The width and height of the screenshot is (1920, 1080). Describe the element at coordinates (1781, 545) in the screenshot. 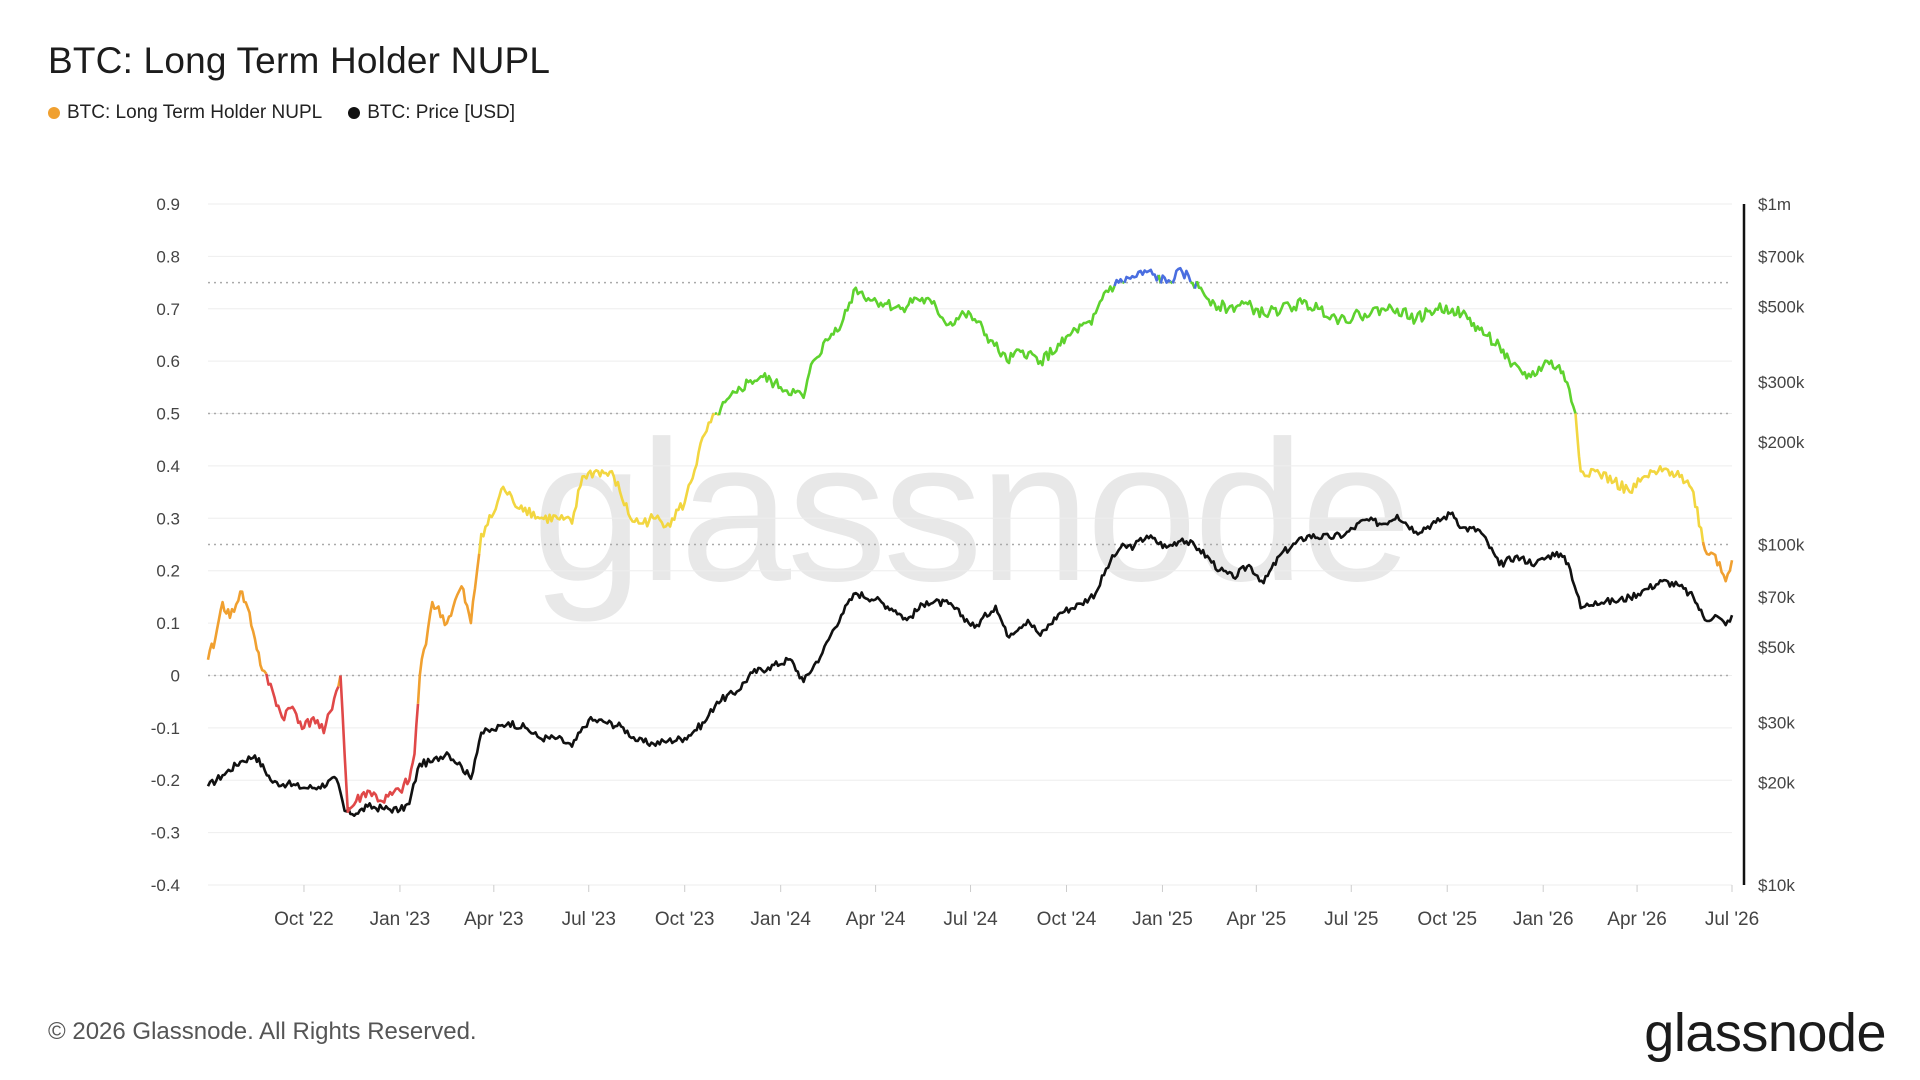

I see `right-tick-label-5: $100k` at that location.